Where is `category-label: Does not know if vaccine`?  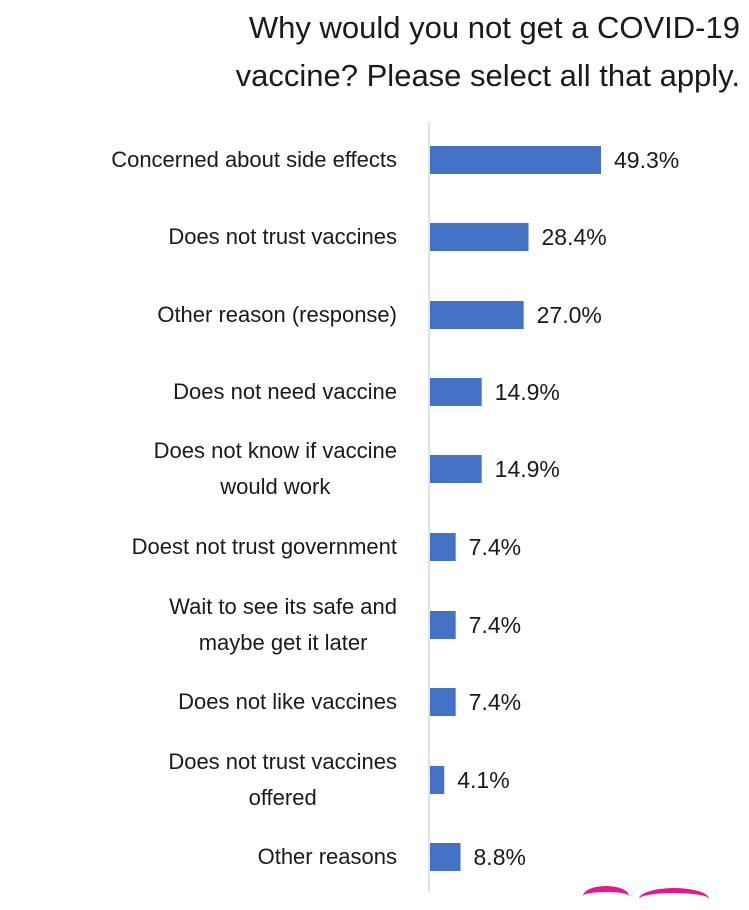
category-label: Does not know if vaccine is located at coordinates (275, 450).